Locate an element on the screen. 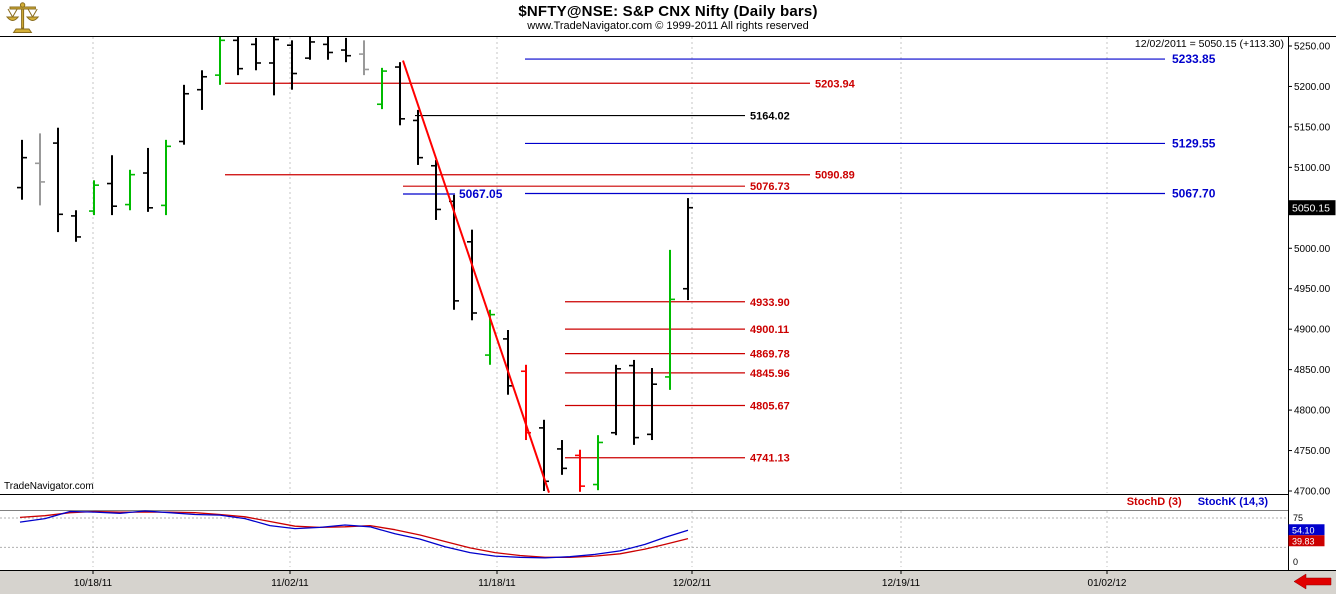 This screenshot has width=1336, height=594. x-axis-date-label: 12/02/11 is located at coordinates (692, 583).